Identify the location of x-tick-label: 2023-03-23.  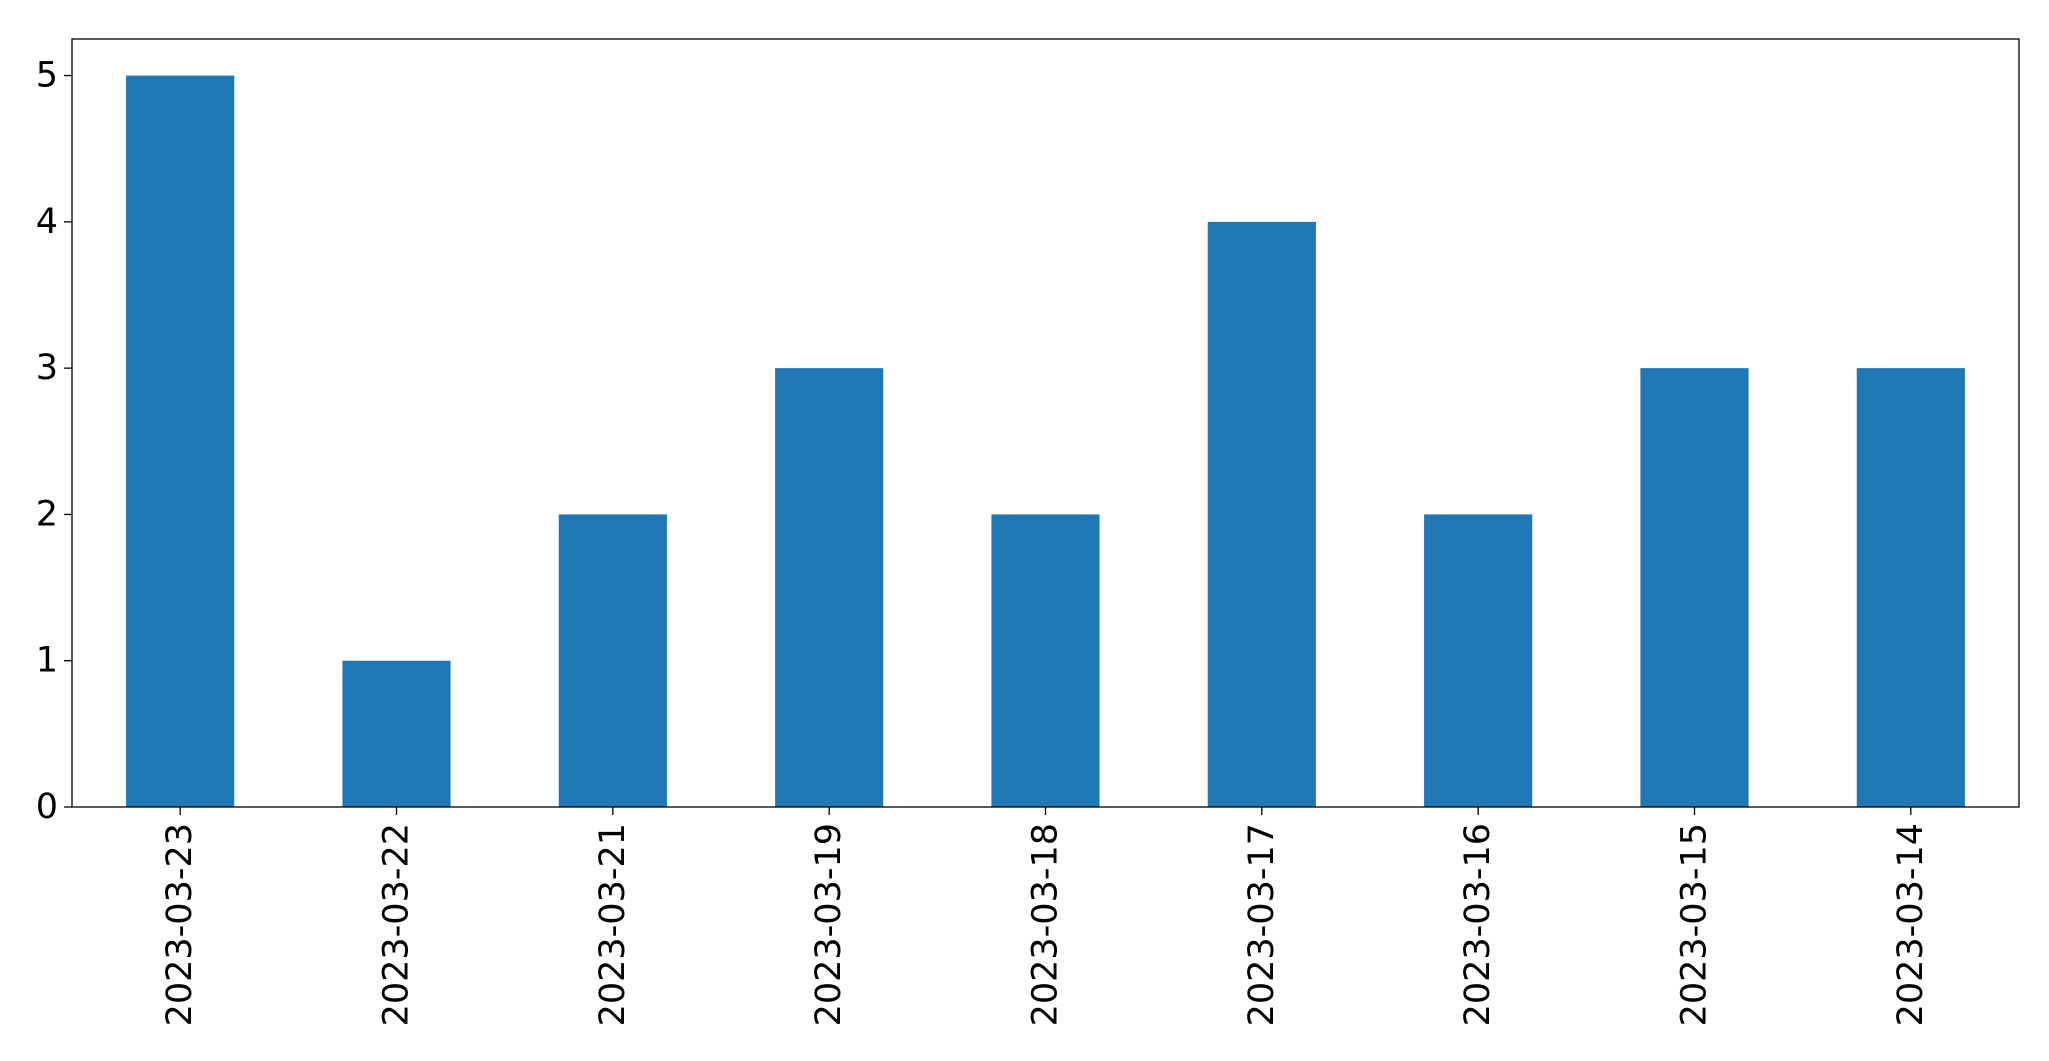
(180, 924).